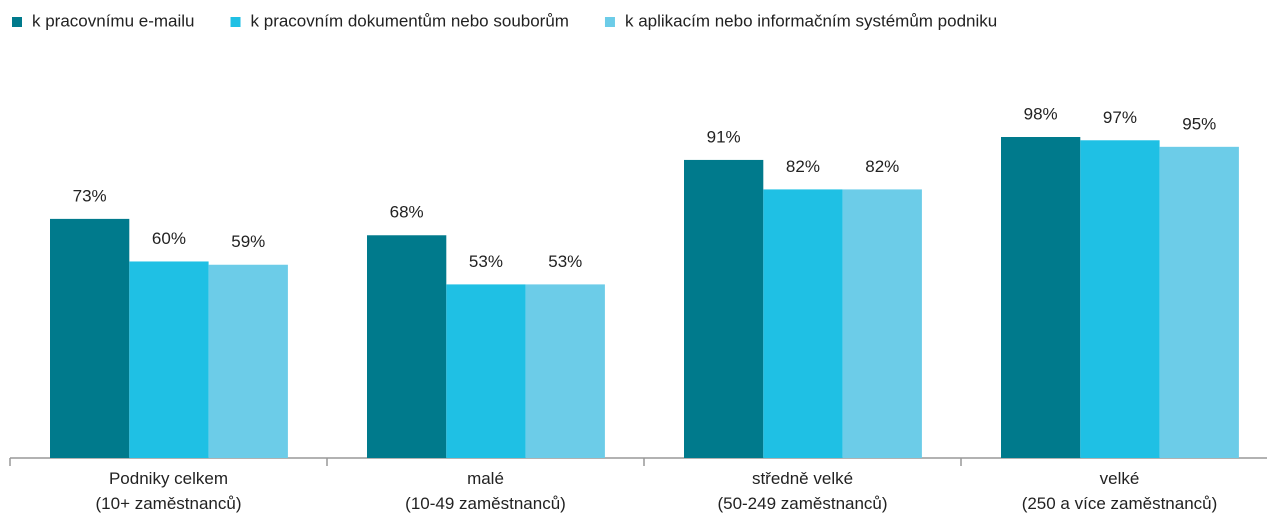 Image resolution: width=1267 pixels, height=517 pixels. Describe the element at coordinates (113, 20) in the screenshot. I see `legend-label: k pracovnímu e-mailu` at that location.